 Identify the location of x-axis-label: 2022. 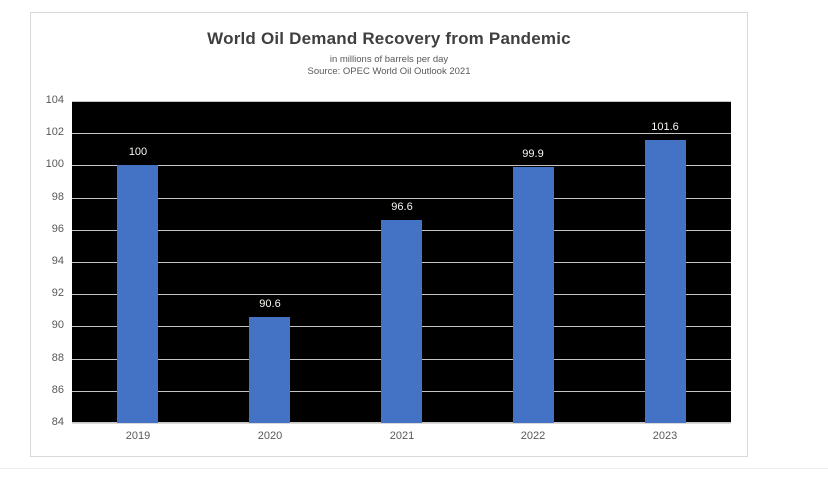
(533, 436).